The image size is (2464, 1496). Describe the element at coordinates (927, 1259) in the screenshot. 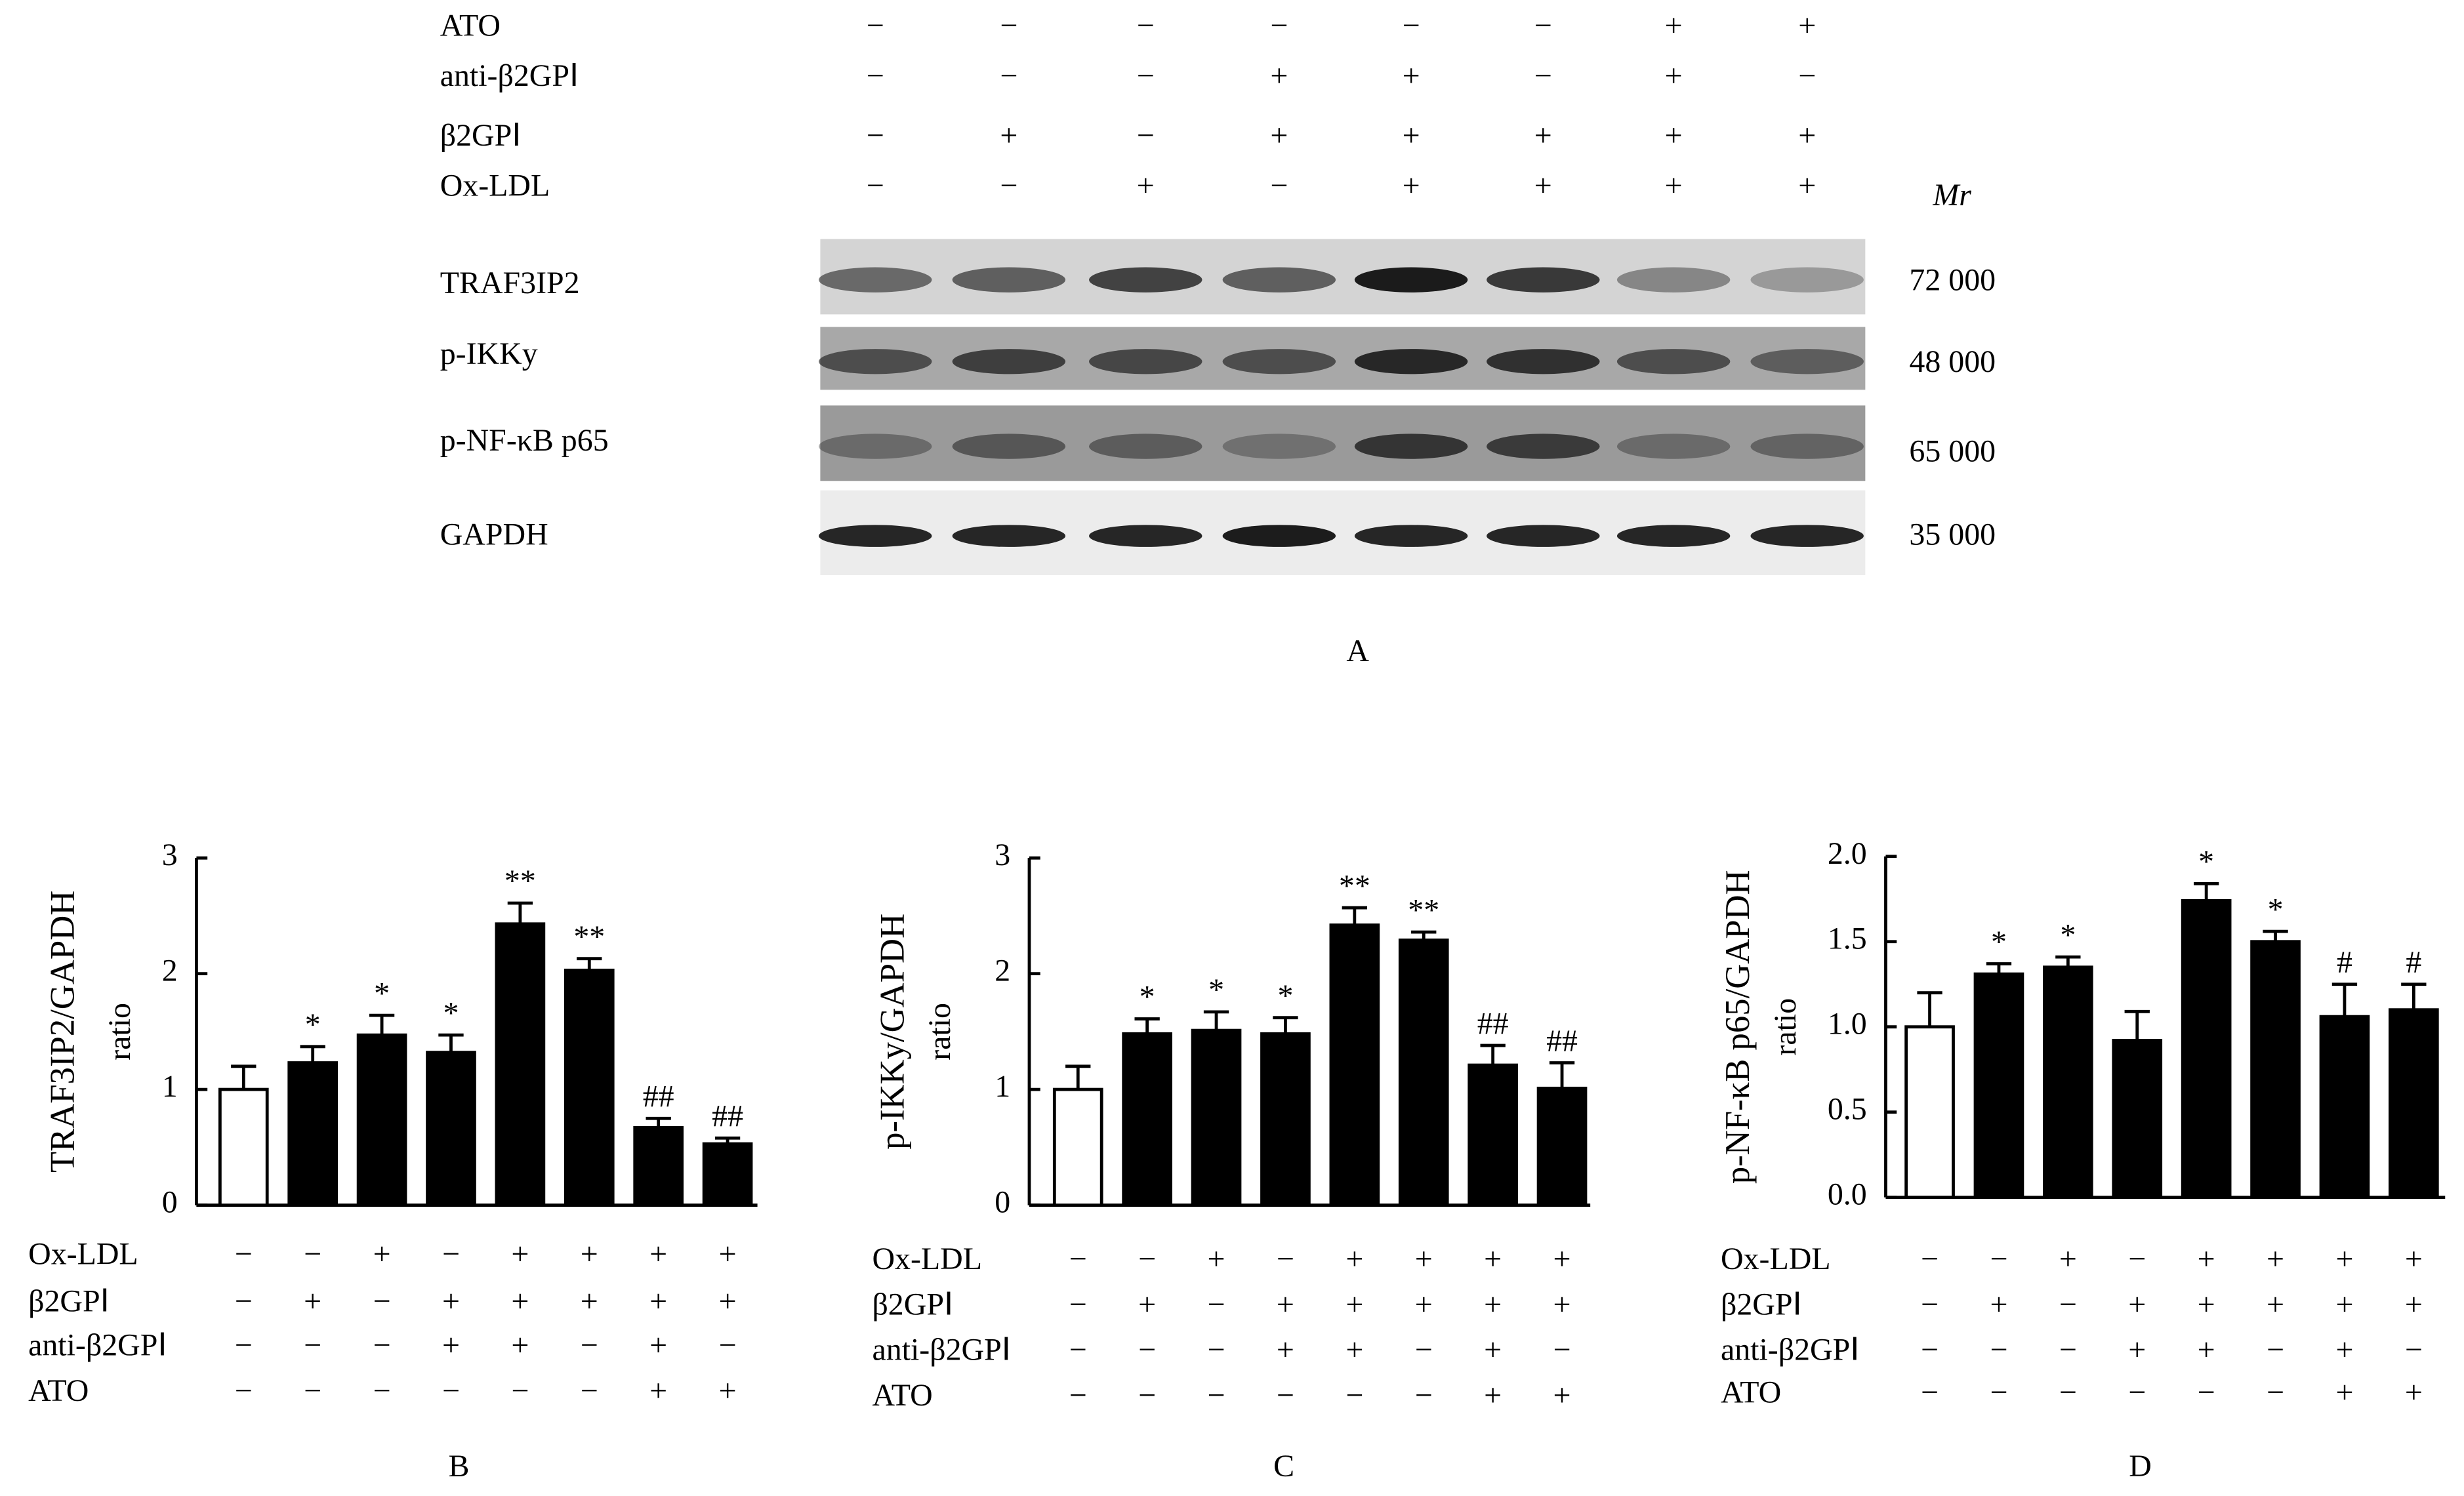

I see `condition-label: Ox-LDL` at that location.